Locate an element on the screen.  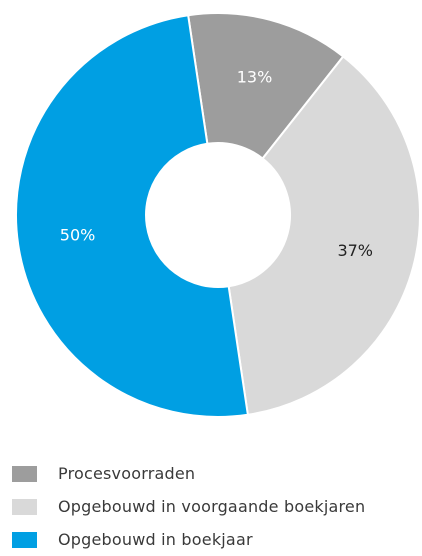
data-label-procesvoorraden: 13% is located at coordinates (255, 76).